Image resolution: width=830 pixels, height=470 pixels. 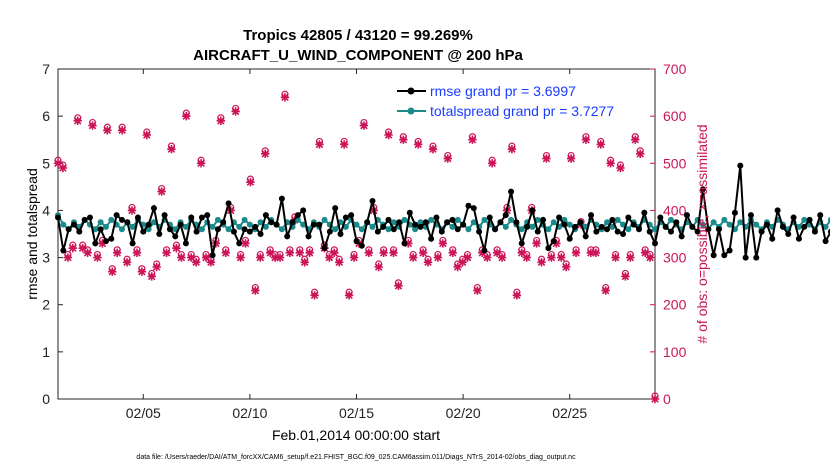 I want to click on y-left-tick-label: 5, so click(x=46, y=163).